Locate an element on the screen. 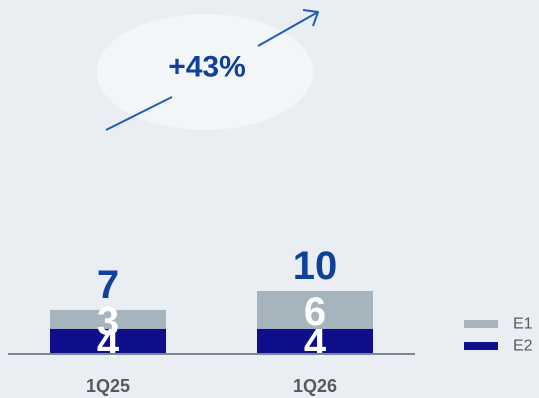  bar-e2-1q25 is located at coordinates (108, 341).